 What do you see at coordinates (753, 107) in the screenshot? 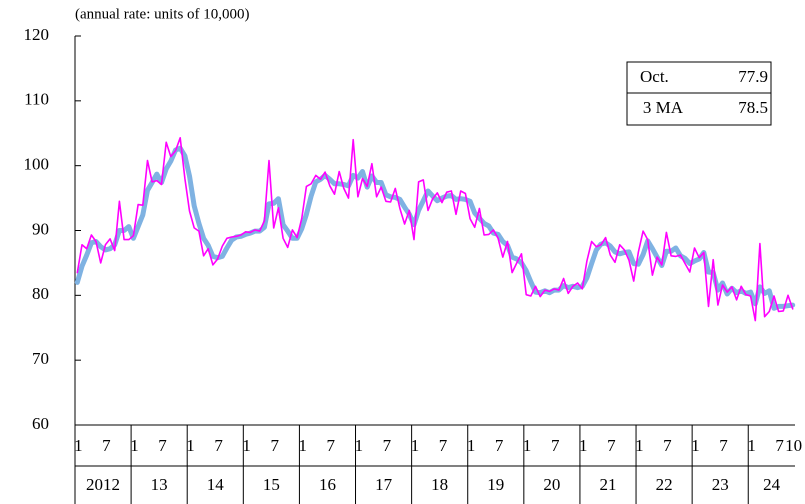
I see `info-value: 78.5` at bounding box center [753, 107].